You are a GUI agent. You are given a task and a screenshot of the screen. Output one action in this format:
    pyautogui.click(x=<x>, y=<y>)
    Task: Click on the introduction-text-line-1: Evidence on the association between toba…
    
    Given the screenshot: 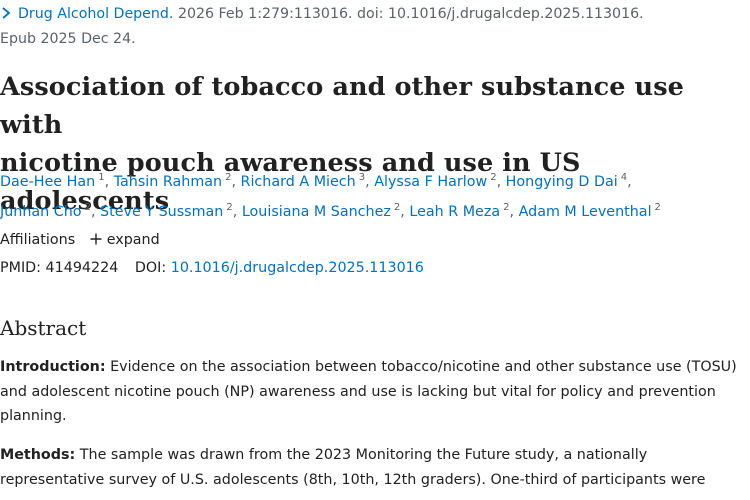 What is the action you would take?
    pyautogui.click(x=421, y=367)
    